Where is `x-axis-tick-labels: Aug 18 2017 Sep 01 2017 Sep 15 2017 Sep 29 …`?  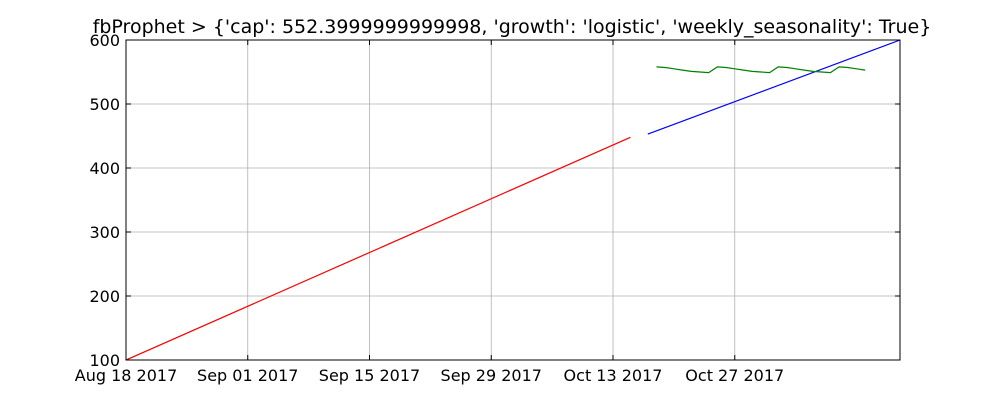
x-axis-tick-labels: Aug 18 2017 Sep 01 2017 Sep 15 2017 Sep 29 … is located at coordinates (429, 375).